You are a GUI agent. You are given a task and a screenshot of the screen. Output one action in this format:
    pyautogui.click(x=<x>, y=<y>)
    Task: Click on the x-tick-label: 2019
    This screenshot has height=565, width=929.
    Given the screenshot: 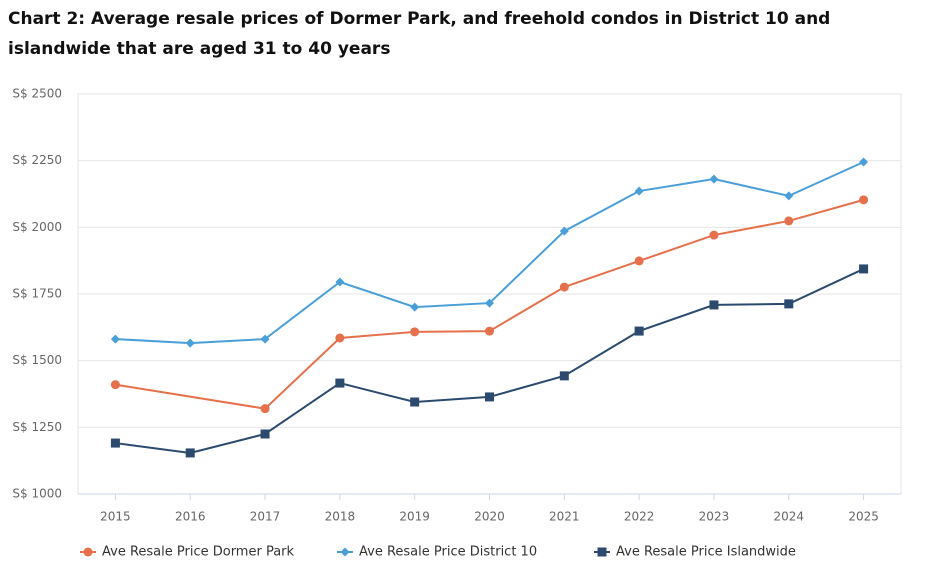 What is the action you would take?
    pyautogui.click(x=414, y=517)
    